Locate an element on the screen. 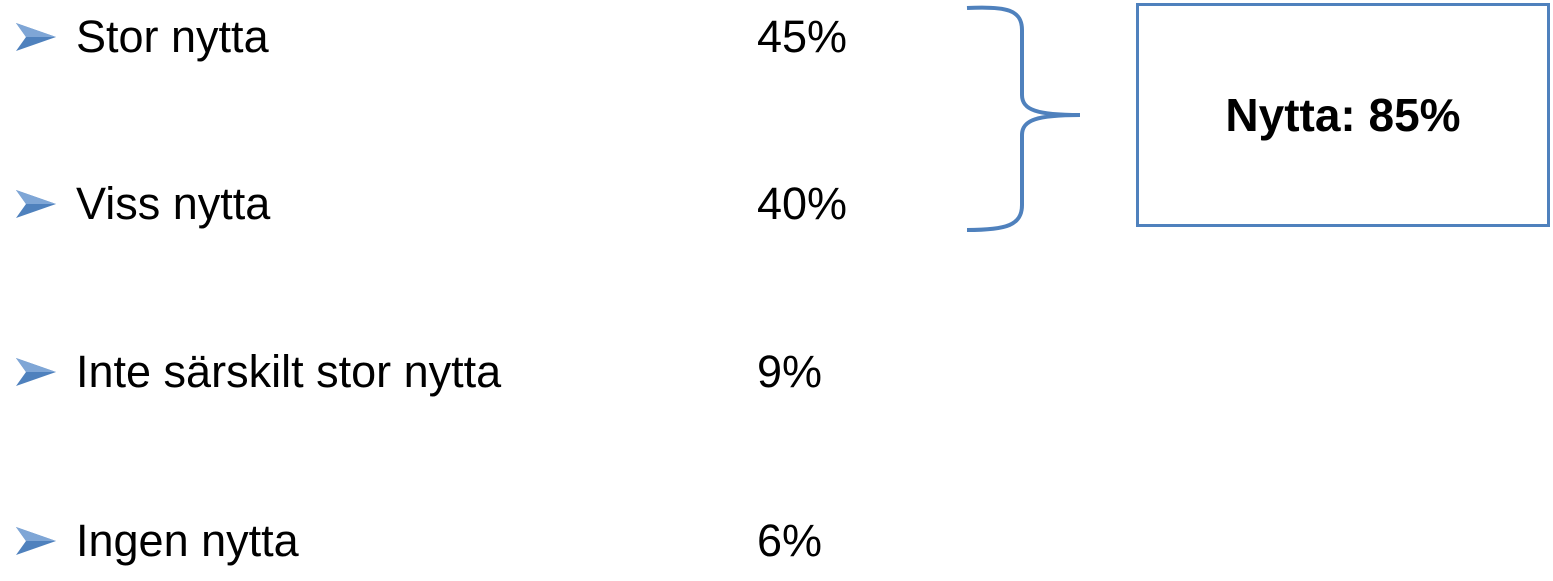 This screenshot has height=581, width=1553. item-label: Stor nytta is located at coordinates (172, 36).